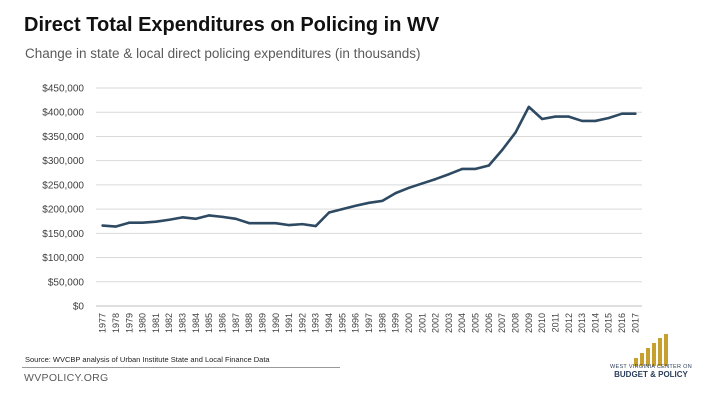 The image size is (720, 405). I want to click on site-url: WVPOLICY.ORG, so click(66, 378).